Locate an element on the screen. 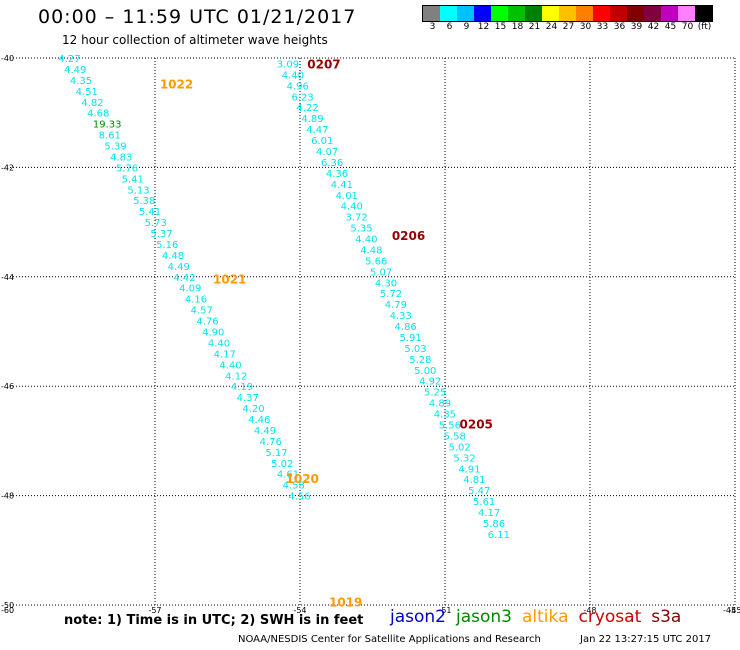 The image size is (740, 650). wave-height-value: 4.83 is located at coordinates (121, 157).